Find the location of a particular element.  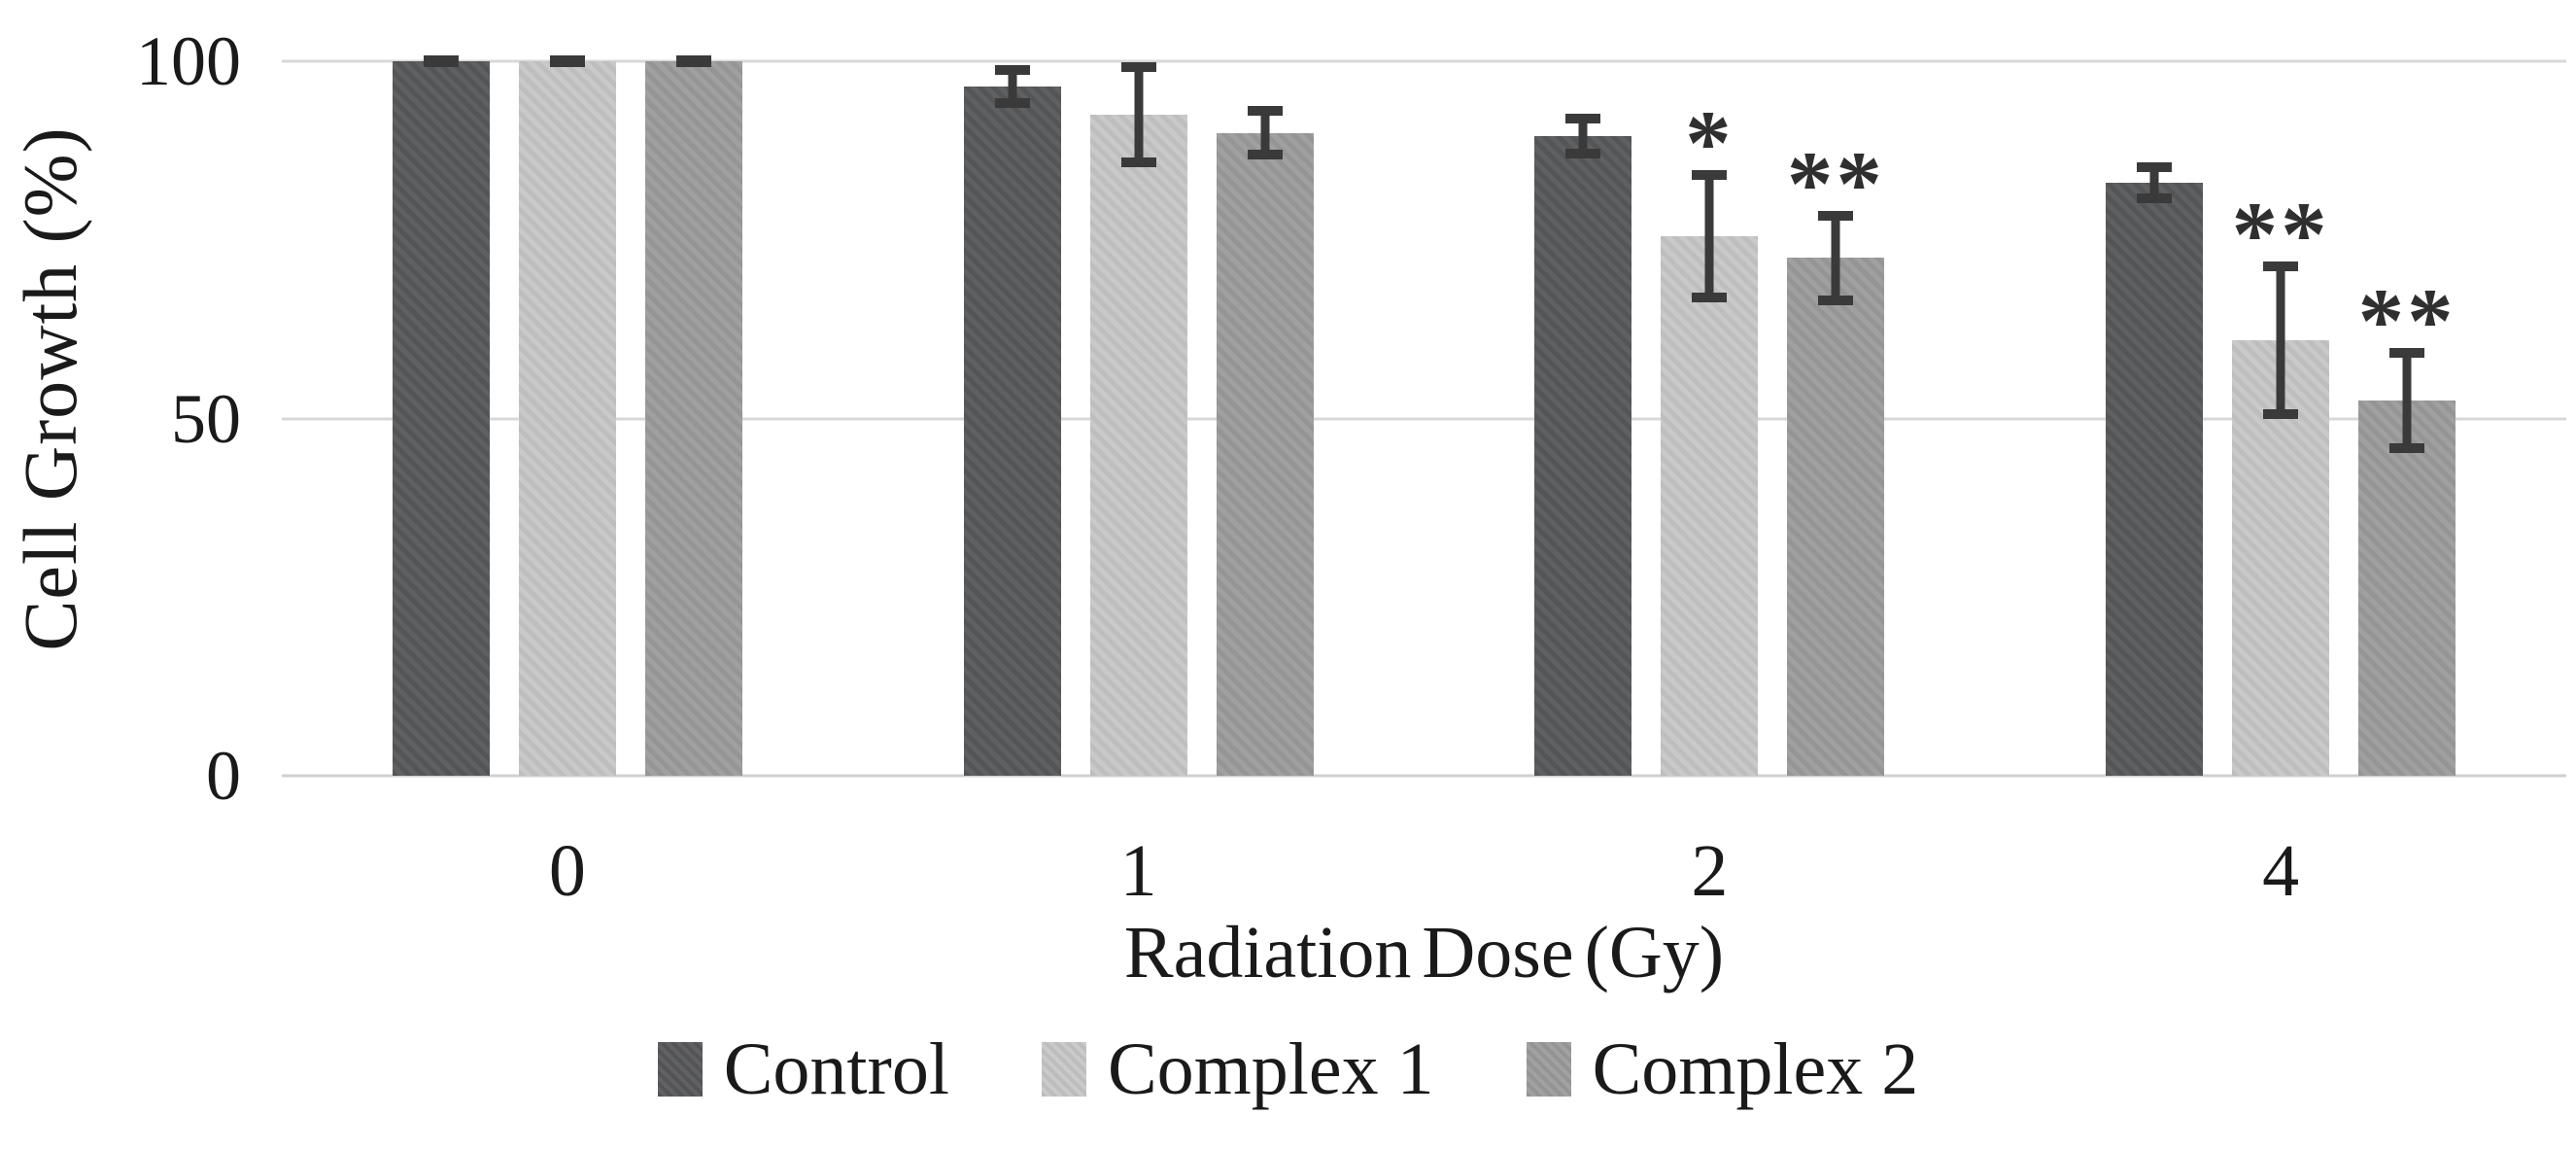

bar-group-dose-4: ** ** is located at coordinates (2280, 418).